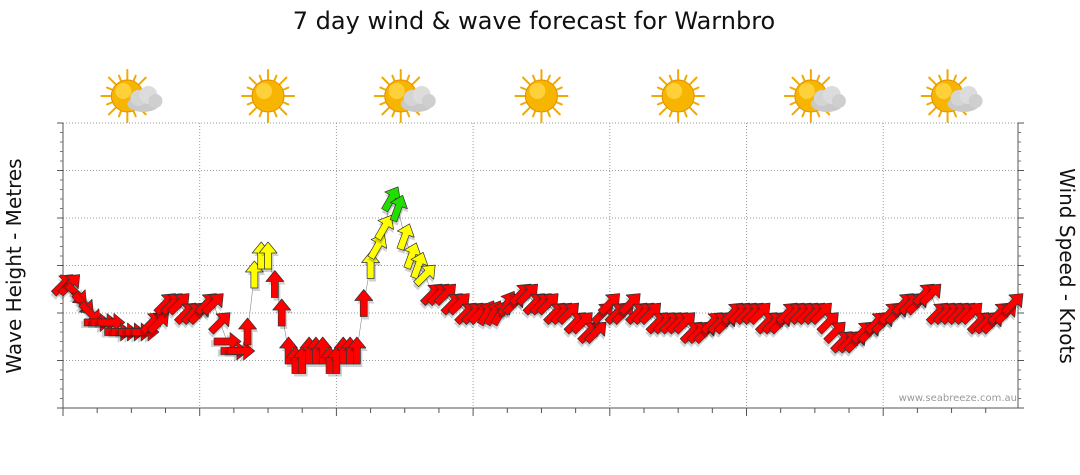  What do you see at coordinates (1021, 265) in the screenshot?
I see `right-axis` at bounding box center [1021, 265].